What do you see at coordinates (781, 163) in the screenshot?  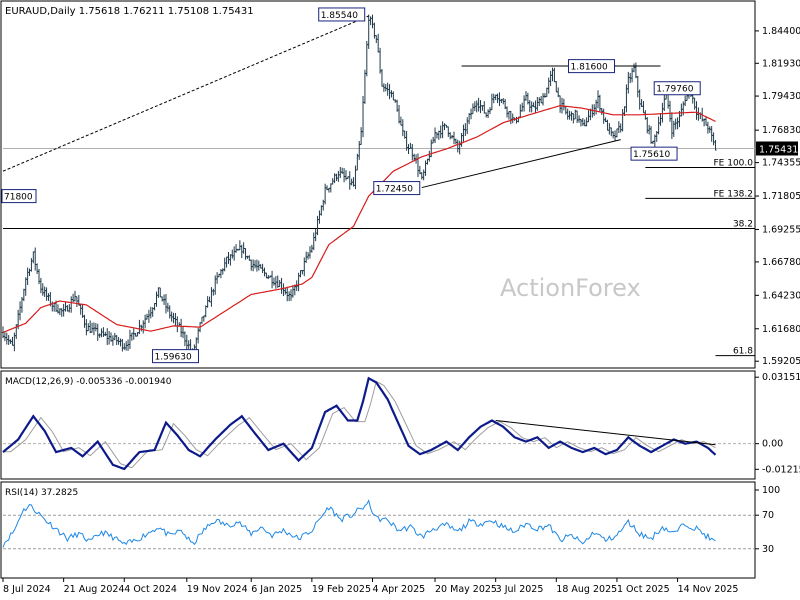 I see `price-axis-label: 1.74355` at bounding box center [781, 163].